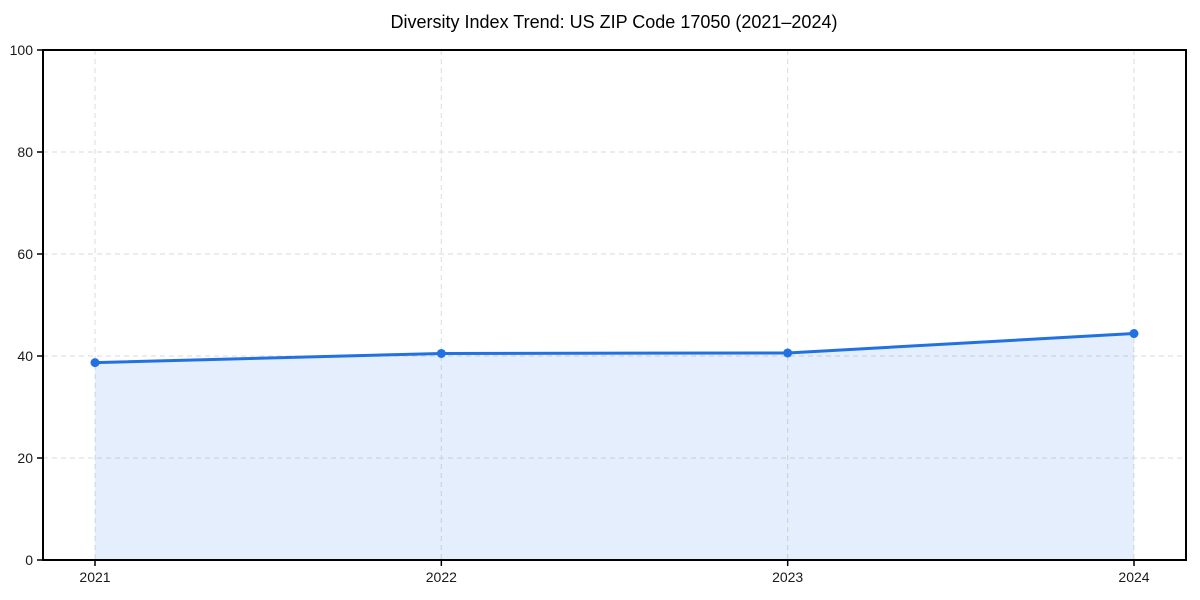 The width and height of the screenshot is (1200, 600). Describe the element at coordinates (25, 254) in the screenshot. I see `y-axis-tick-label: 60` at that location.